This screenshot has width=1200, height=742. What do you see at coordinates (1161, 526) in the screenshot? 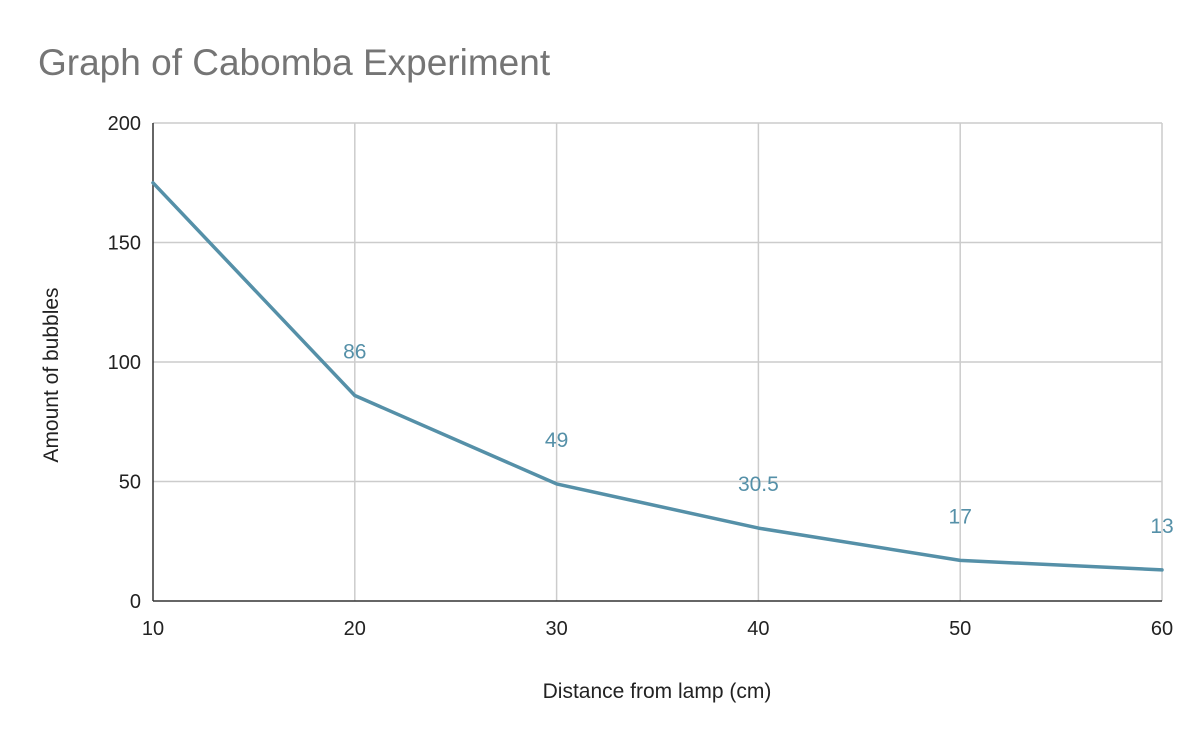
I see `data-label-60: 13` at bounding box center [1161, 526].